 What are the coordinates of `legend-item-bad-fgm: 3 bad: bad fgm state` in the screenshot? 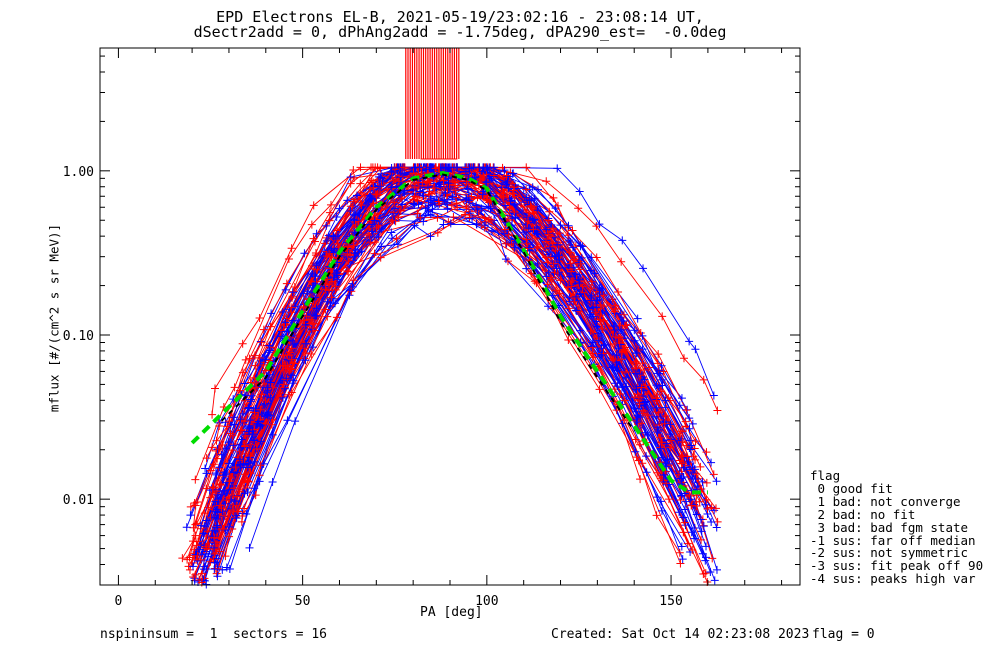 It's located at (889, 527).